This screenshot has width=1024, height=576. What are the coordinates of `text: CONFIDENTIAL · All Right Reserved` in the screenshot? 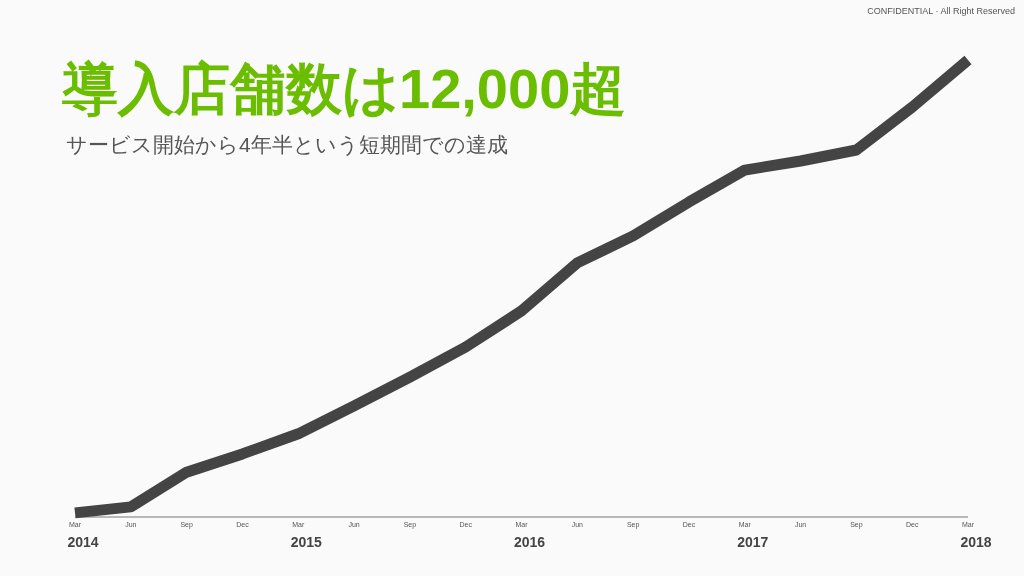 It's located at (941, 11).